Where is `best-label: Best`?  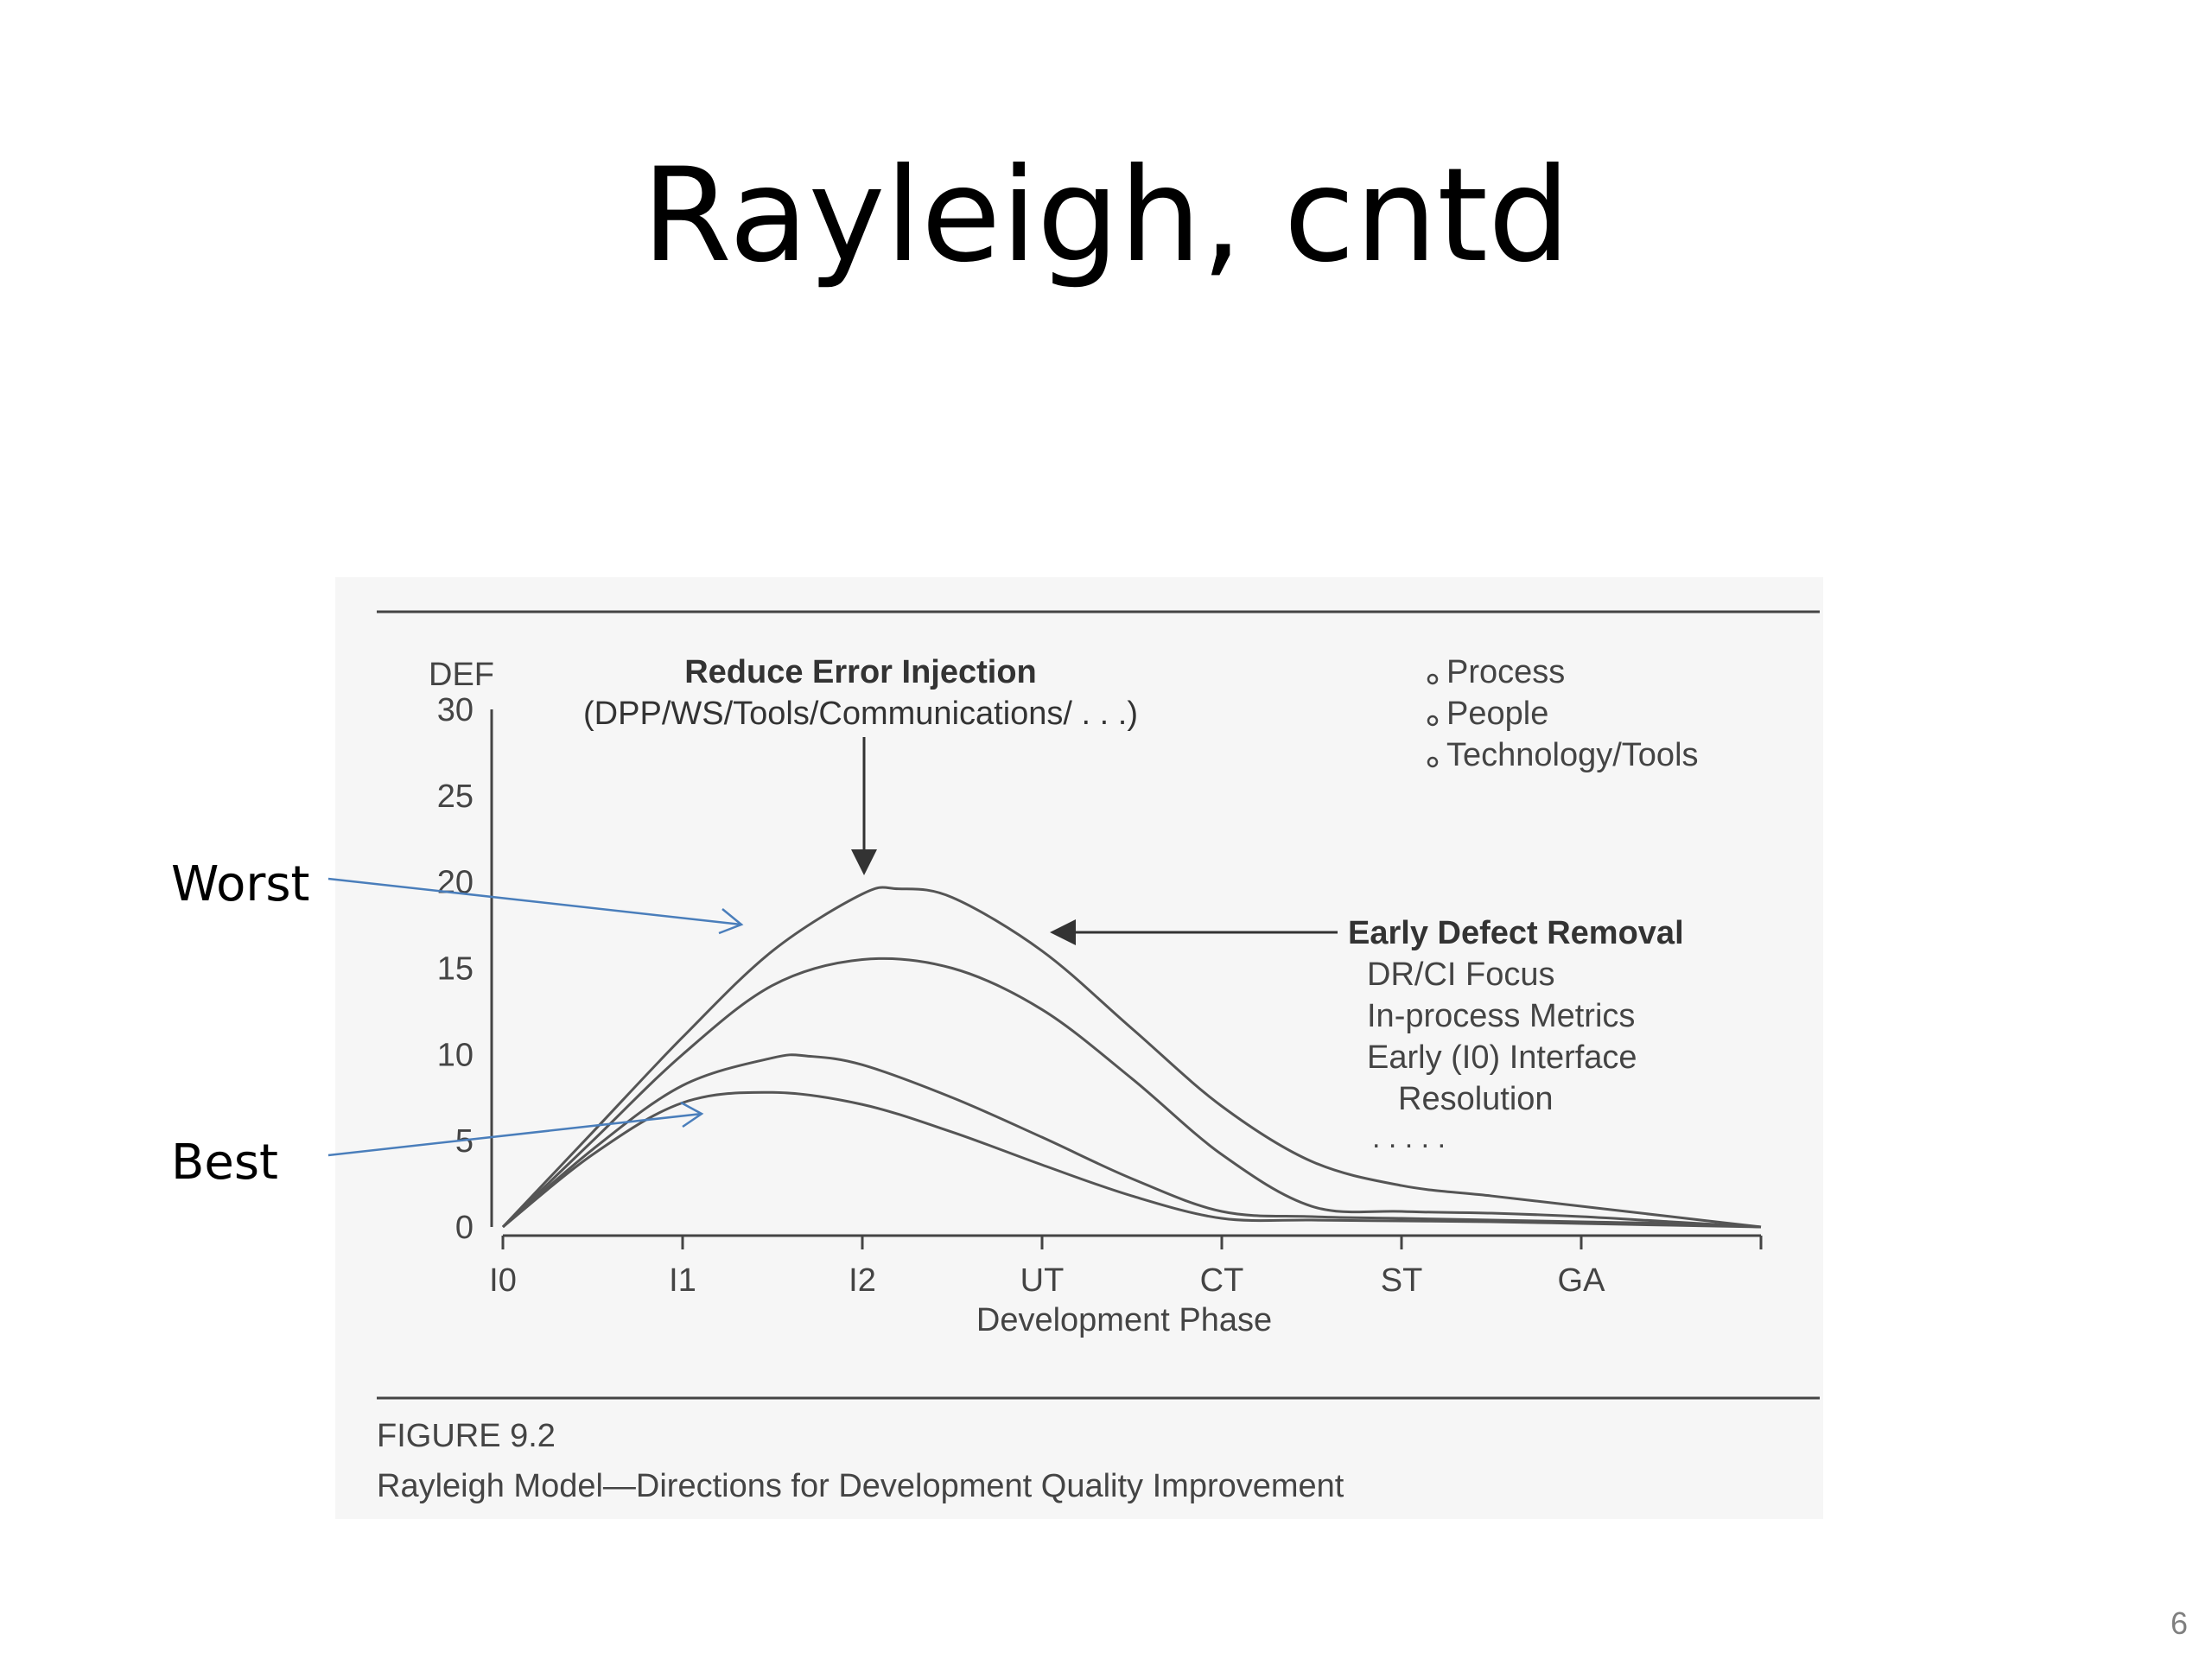 best-label: Best is located at coordinates (224, 1163).